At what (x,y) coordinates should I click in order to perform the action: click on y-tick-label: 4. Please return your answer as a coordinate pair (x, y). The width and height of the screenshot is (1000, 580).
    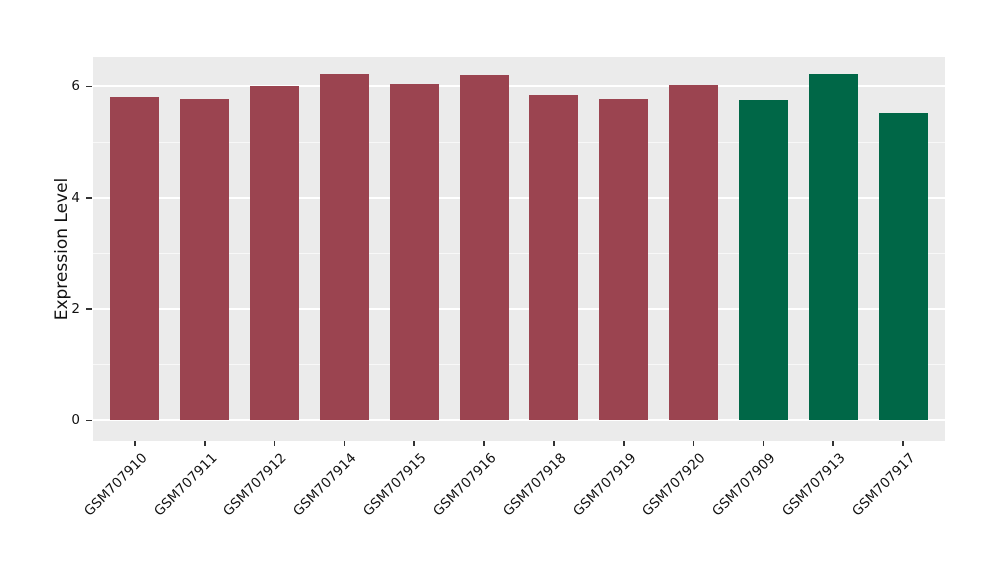
    Looking at the image, I should click on (75, 197).